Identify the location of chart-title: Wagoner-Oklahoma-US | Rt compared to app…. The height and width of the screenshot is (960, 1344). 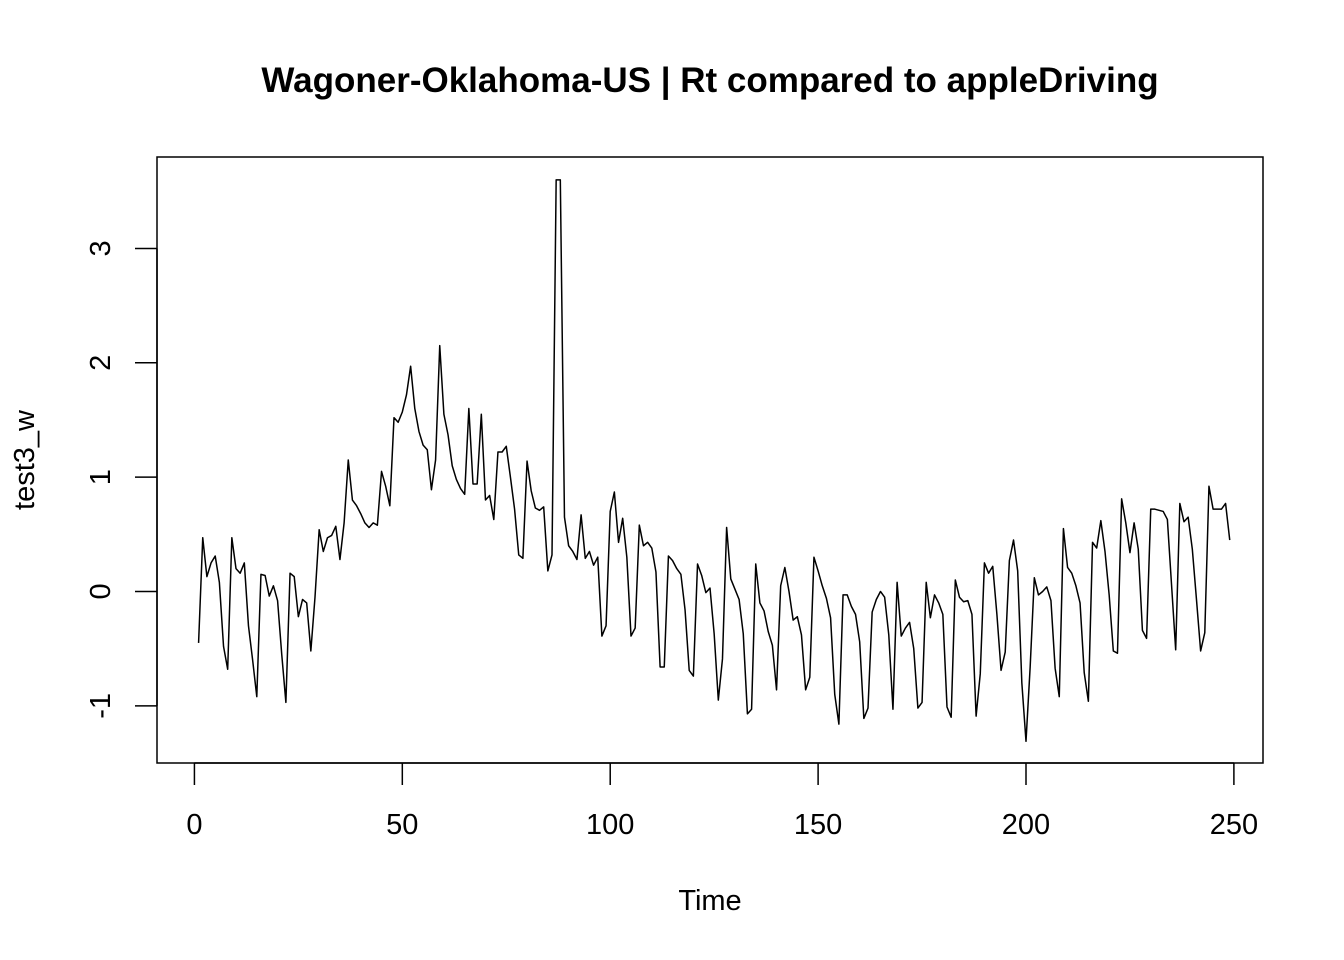
(709, 80).